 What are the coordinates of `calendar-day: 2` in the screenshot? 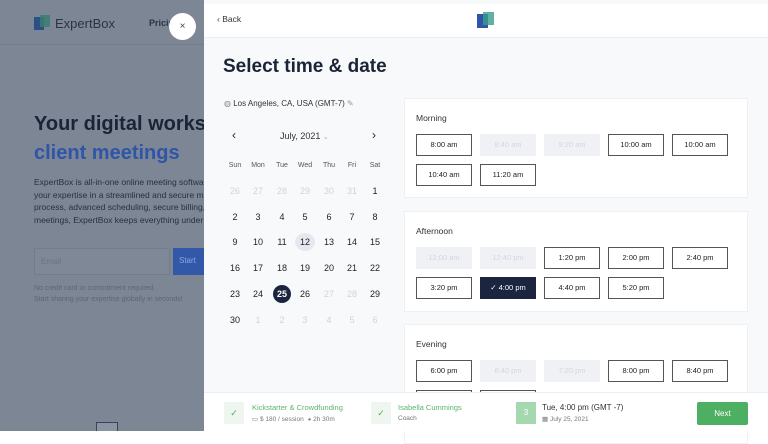 It's located at (235, 216).